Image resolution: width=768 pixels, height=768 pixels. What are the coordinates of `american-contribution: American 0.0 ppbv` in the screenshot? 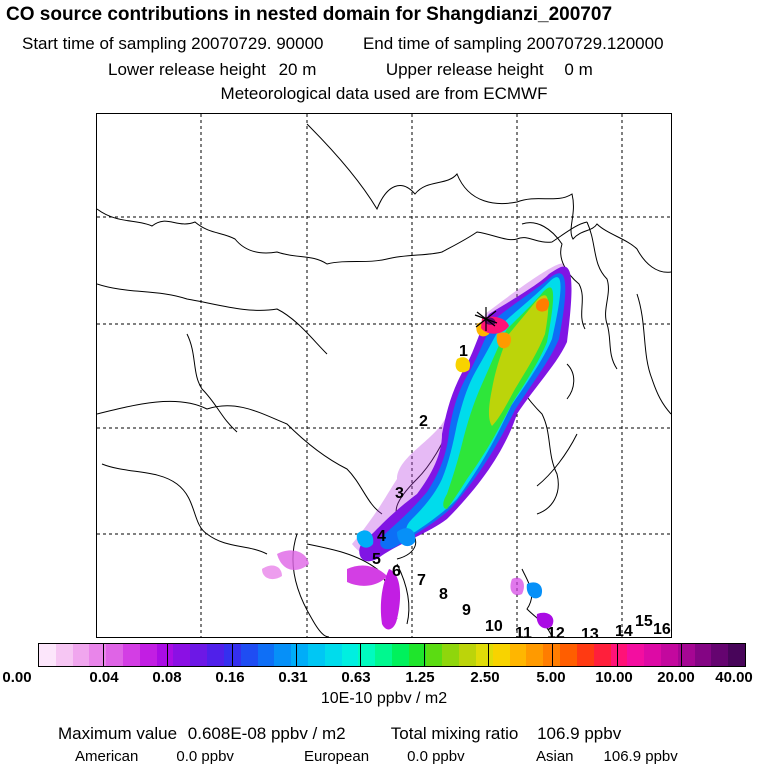 It's located at (154, 756).